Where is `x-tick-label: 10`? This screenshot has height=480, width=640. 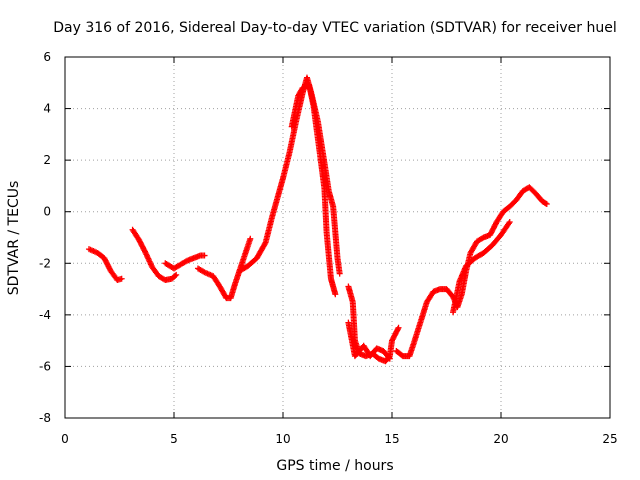
x-tick-label: 10 is located at coordinates (282, 439).